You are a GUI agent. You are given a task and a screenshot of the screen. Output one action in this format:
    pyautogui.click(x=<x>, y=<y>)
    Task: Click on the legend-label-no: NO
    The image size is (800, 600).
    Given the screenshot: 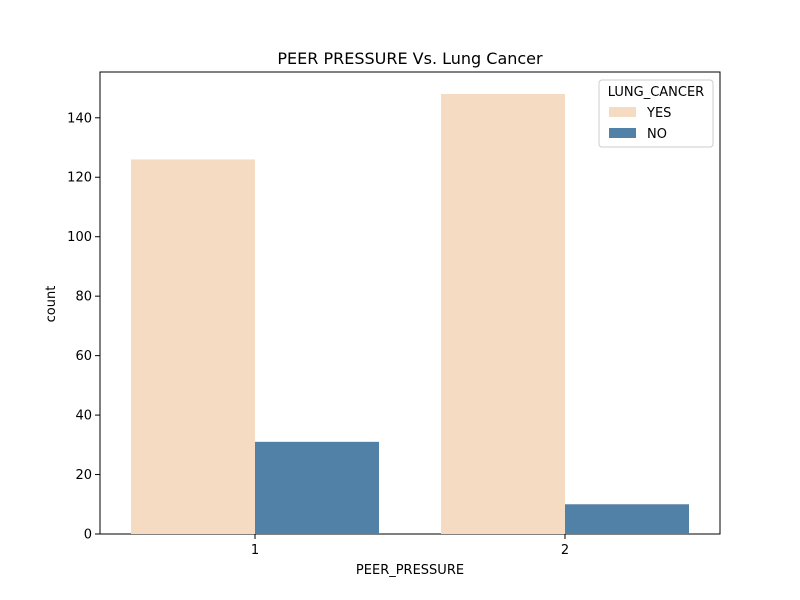 What is the action you would take?
    pyautogui.click(x=657, y=134)
    